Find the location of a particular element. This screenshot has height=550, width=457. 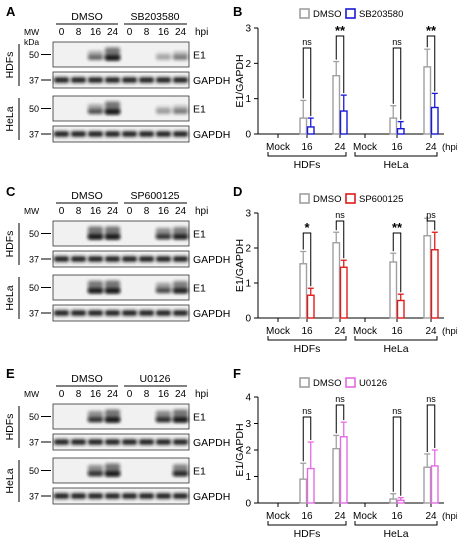

y-tick-label: 1 is located at coordinates (248, 284).